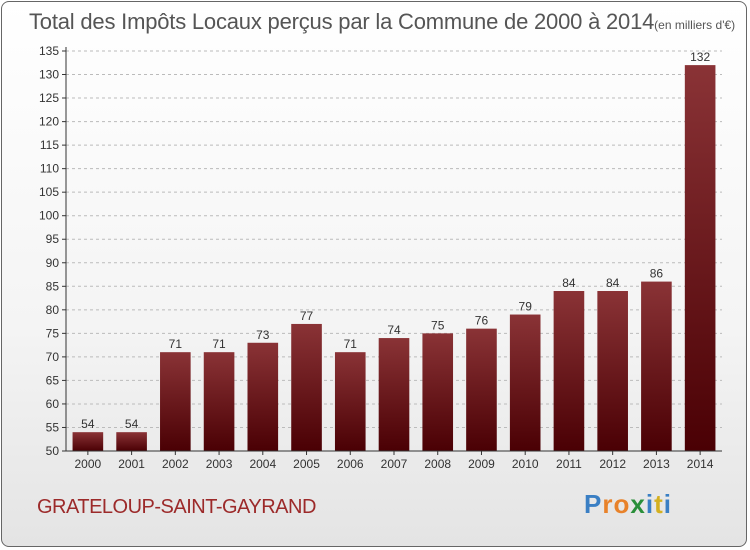 The image size is (750, 550). What do you see at coordinates (49, 51) in the screenshot?
I see `y-tick-label-135: 135` at bounding box center [49, 51].